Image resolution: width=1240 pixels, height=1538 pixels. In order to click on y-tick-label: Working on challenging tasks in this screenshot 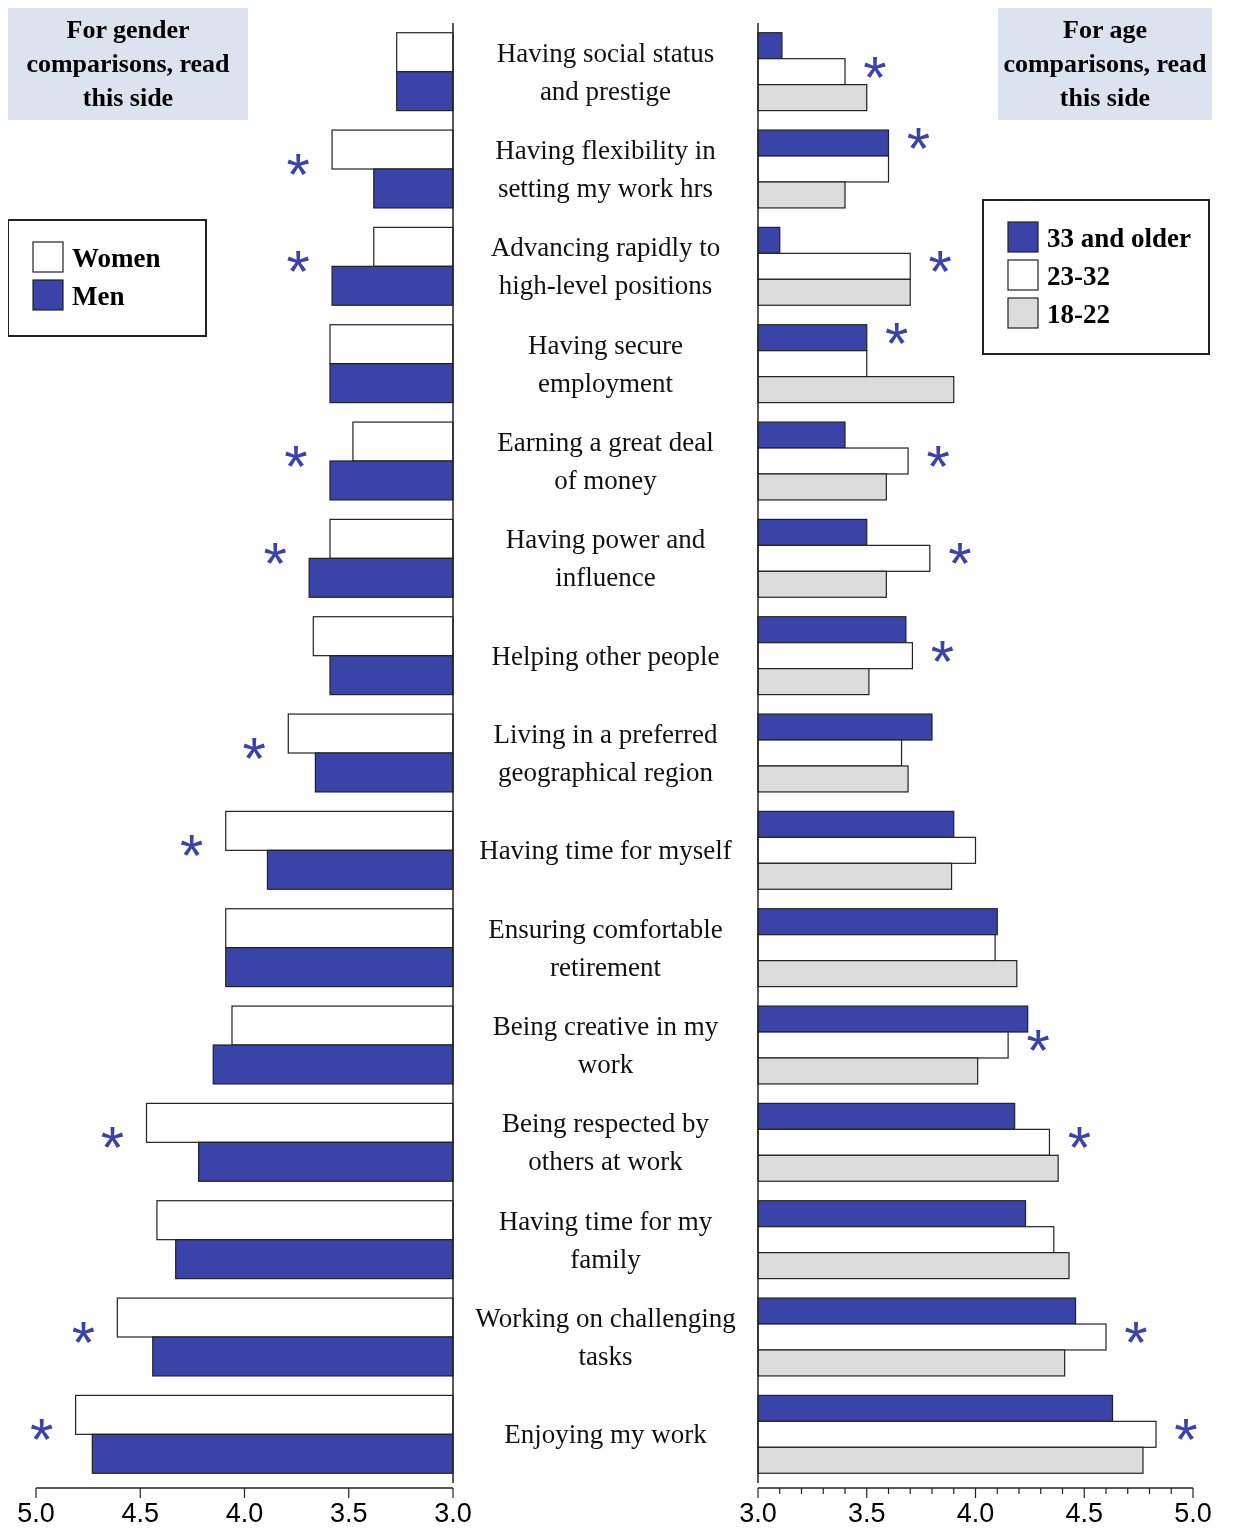, I will do `click(605, 1337)`.